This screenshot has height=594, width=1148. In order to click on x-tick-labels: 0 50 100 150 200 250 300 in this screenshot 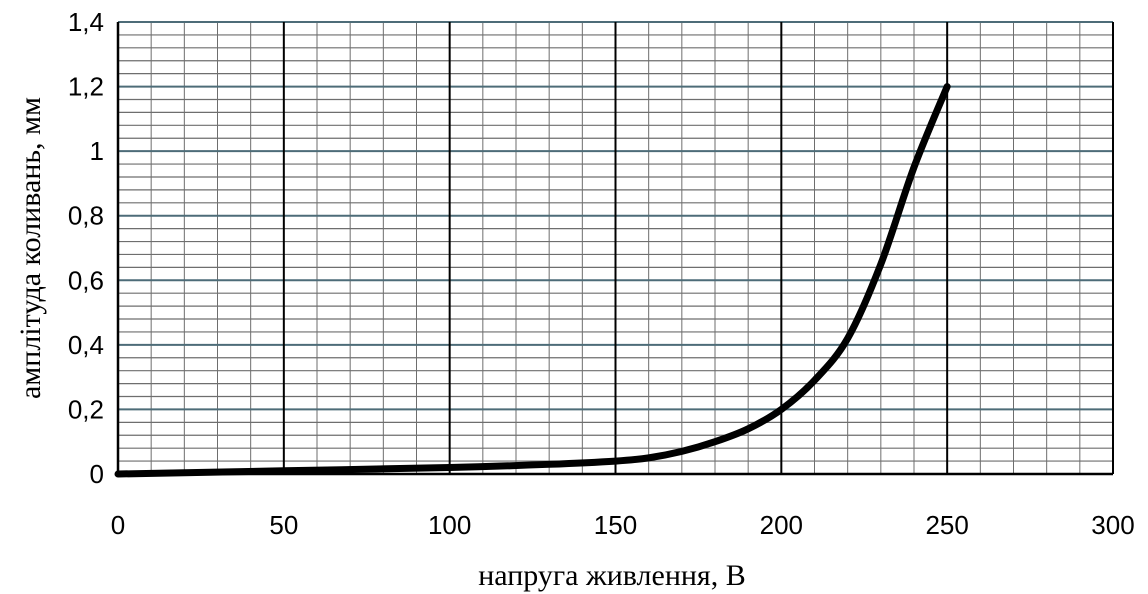, I will do `click(623, 525)`.